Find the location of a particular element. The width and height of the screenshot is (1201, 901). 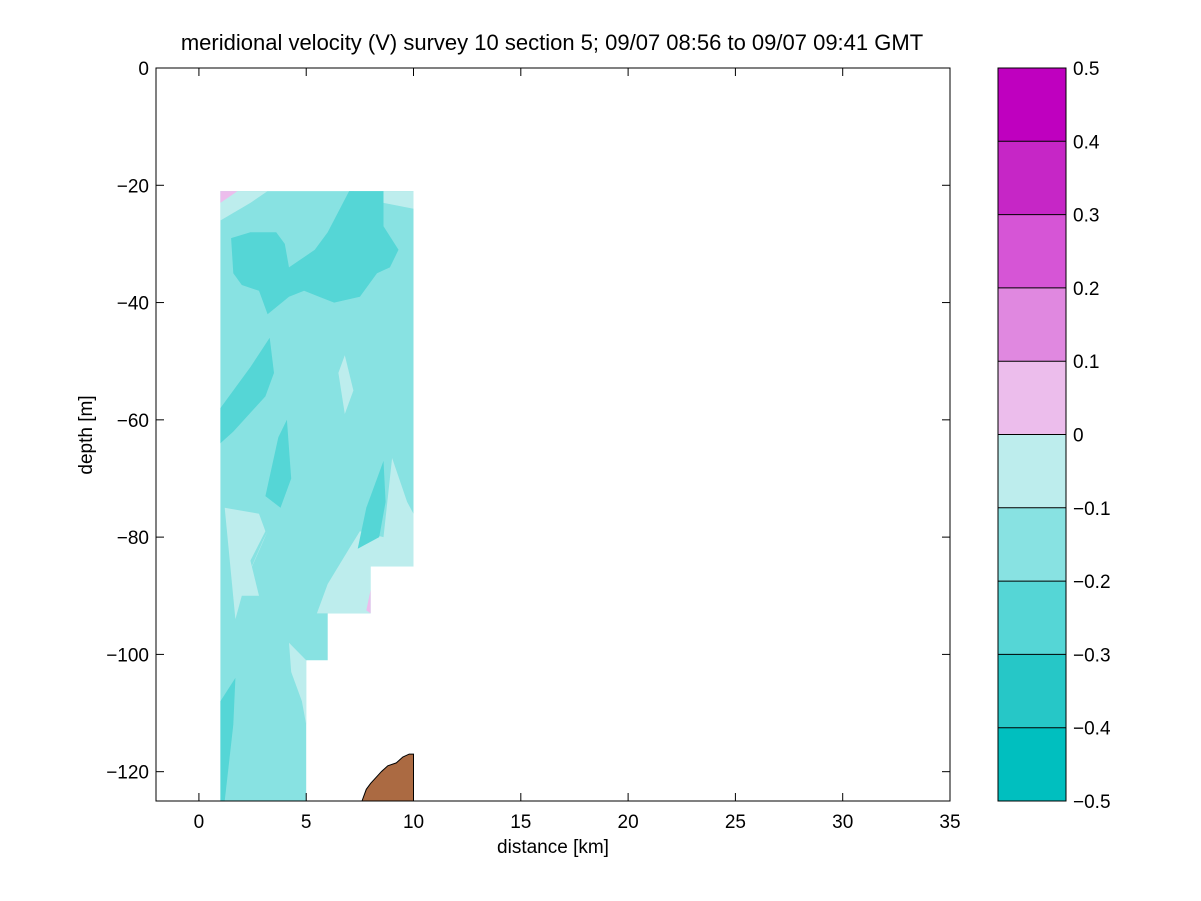

colorbar-frame is located at coordinates (1032, 434).